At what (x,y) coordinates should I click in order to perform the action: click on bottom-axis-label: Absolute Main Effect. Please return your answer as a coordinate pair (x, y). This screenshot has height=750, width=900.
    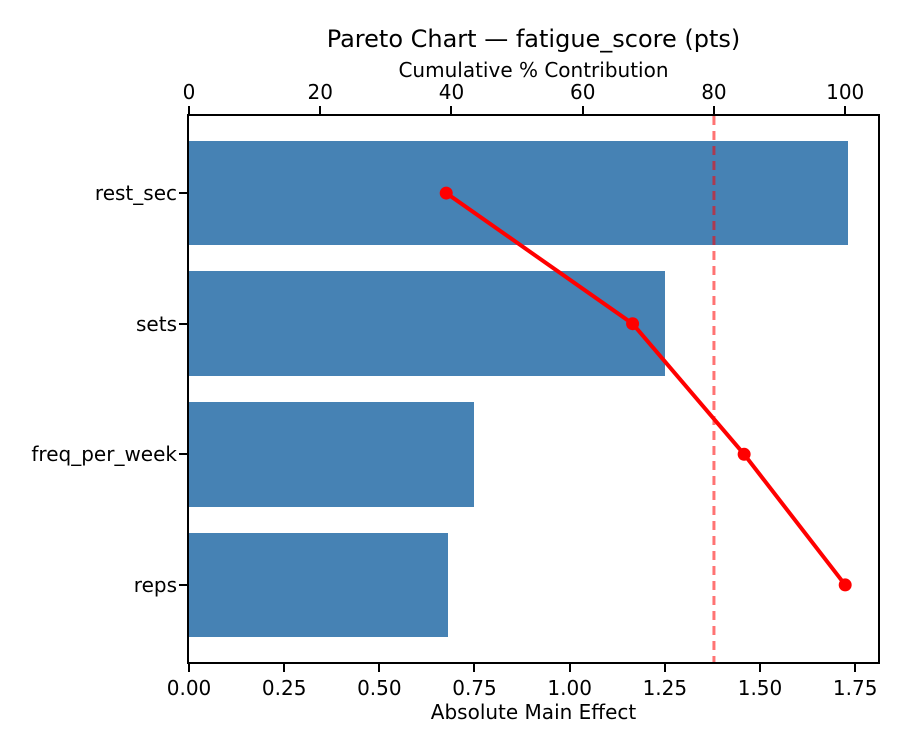
    Looking at the image, I should click on (533, 712).